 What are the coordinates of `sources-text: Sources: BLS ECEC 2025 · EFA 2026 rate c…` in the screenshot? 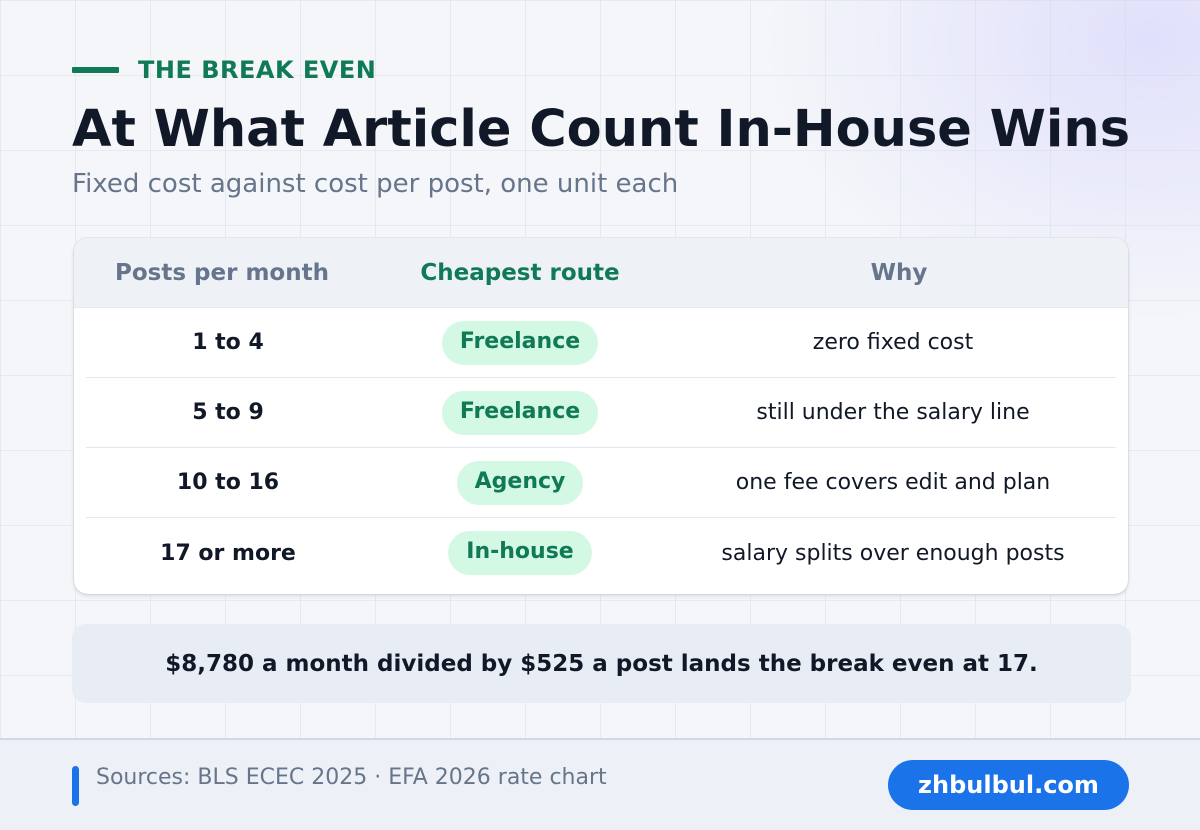 It's located at (351, 777).